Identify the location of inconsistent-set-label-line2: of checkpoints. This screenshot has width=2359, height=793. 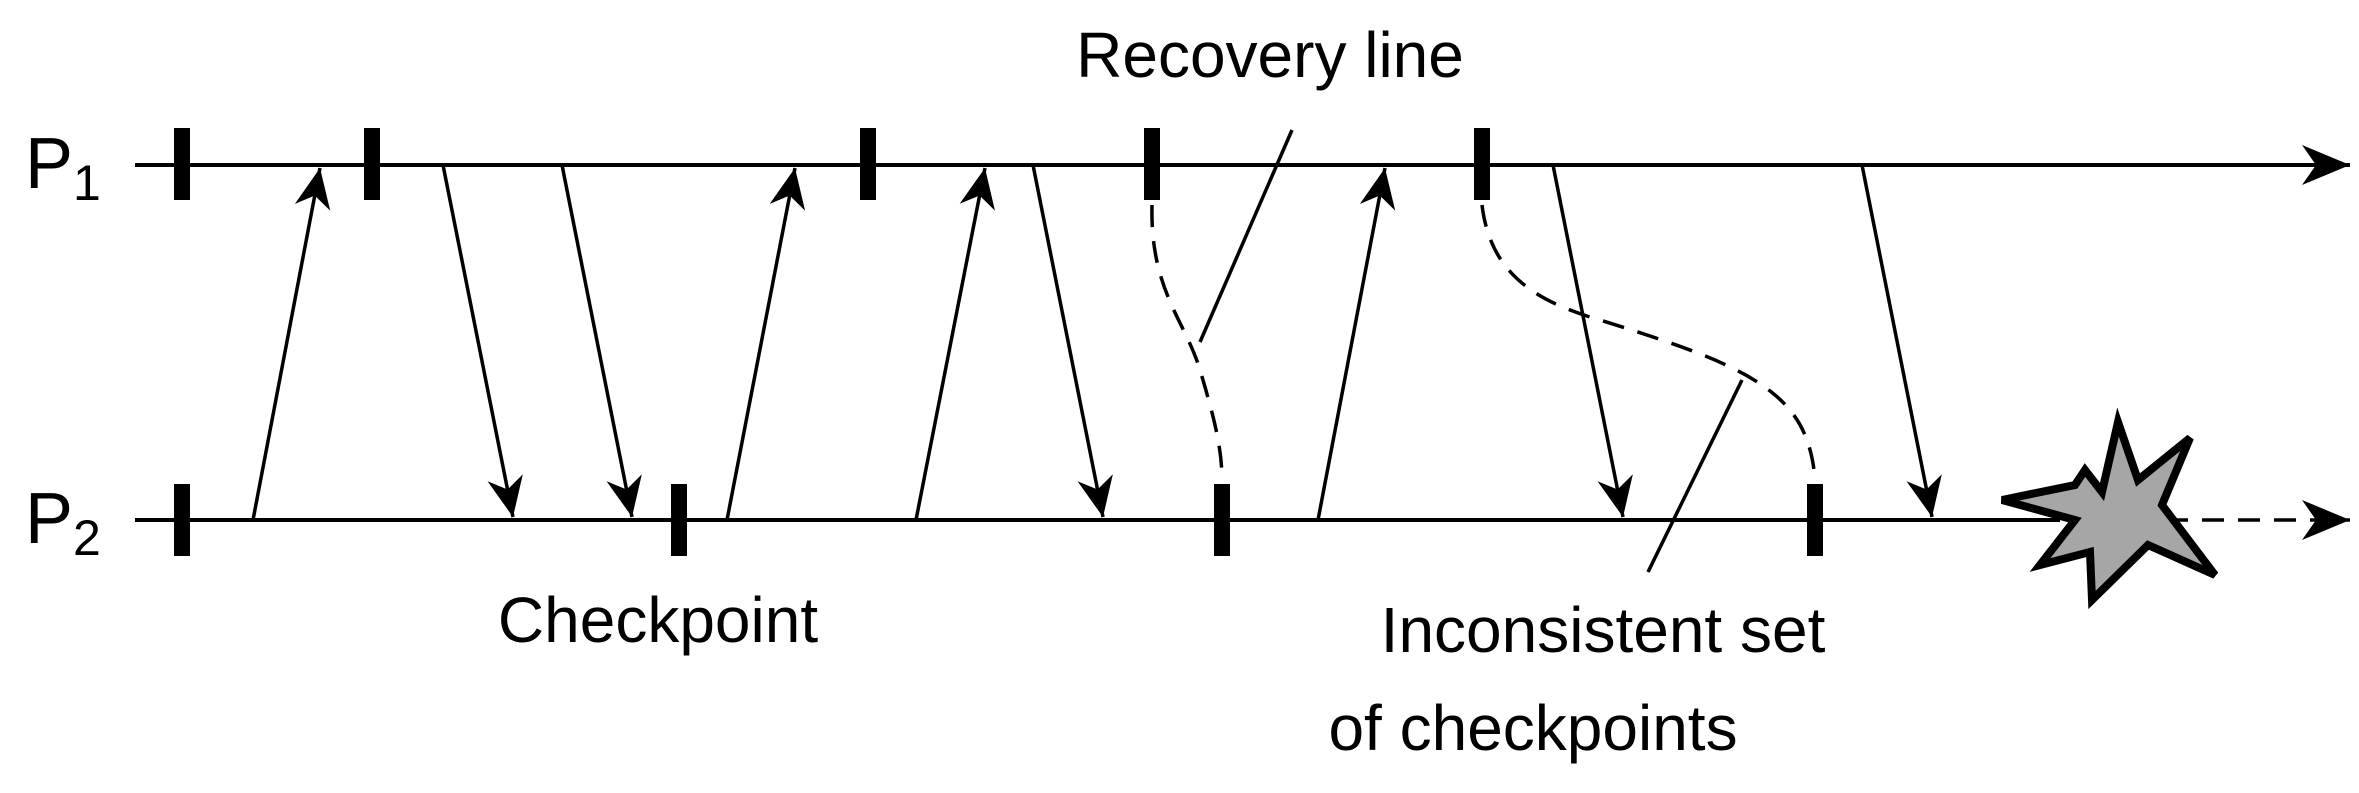
(1532, 728).